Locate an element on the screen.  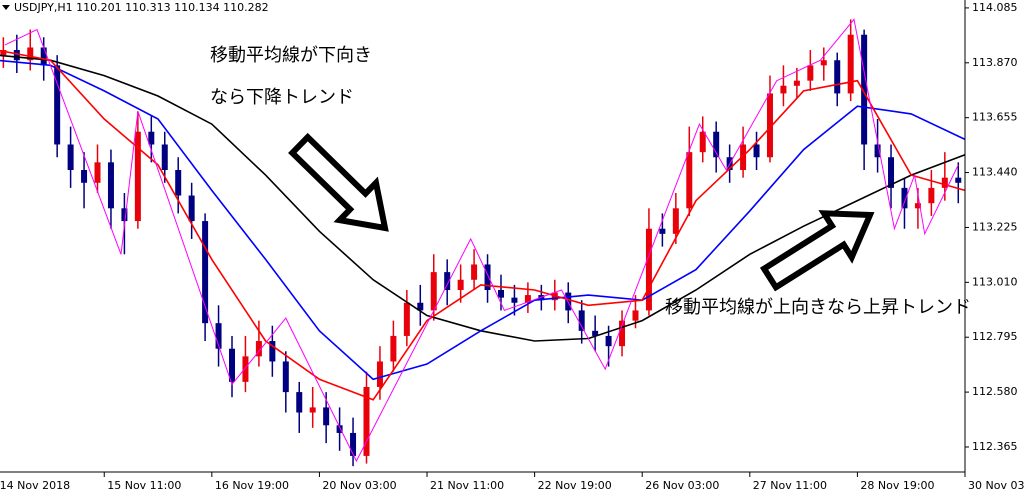
y-tick-label: 113.870 is located at coordinates (995, 62).